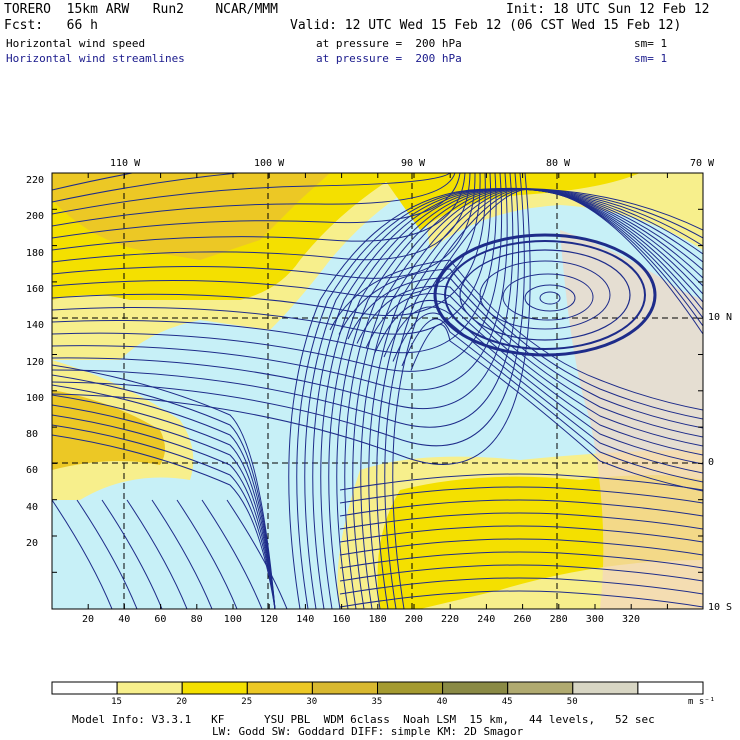  What do you see at coordinates (232, 619) in the screenshot?
I see `x-grid-label: 100` at bounding box center [232, 619].